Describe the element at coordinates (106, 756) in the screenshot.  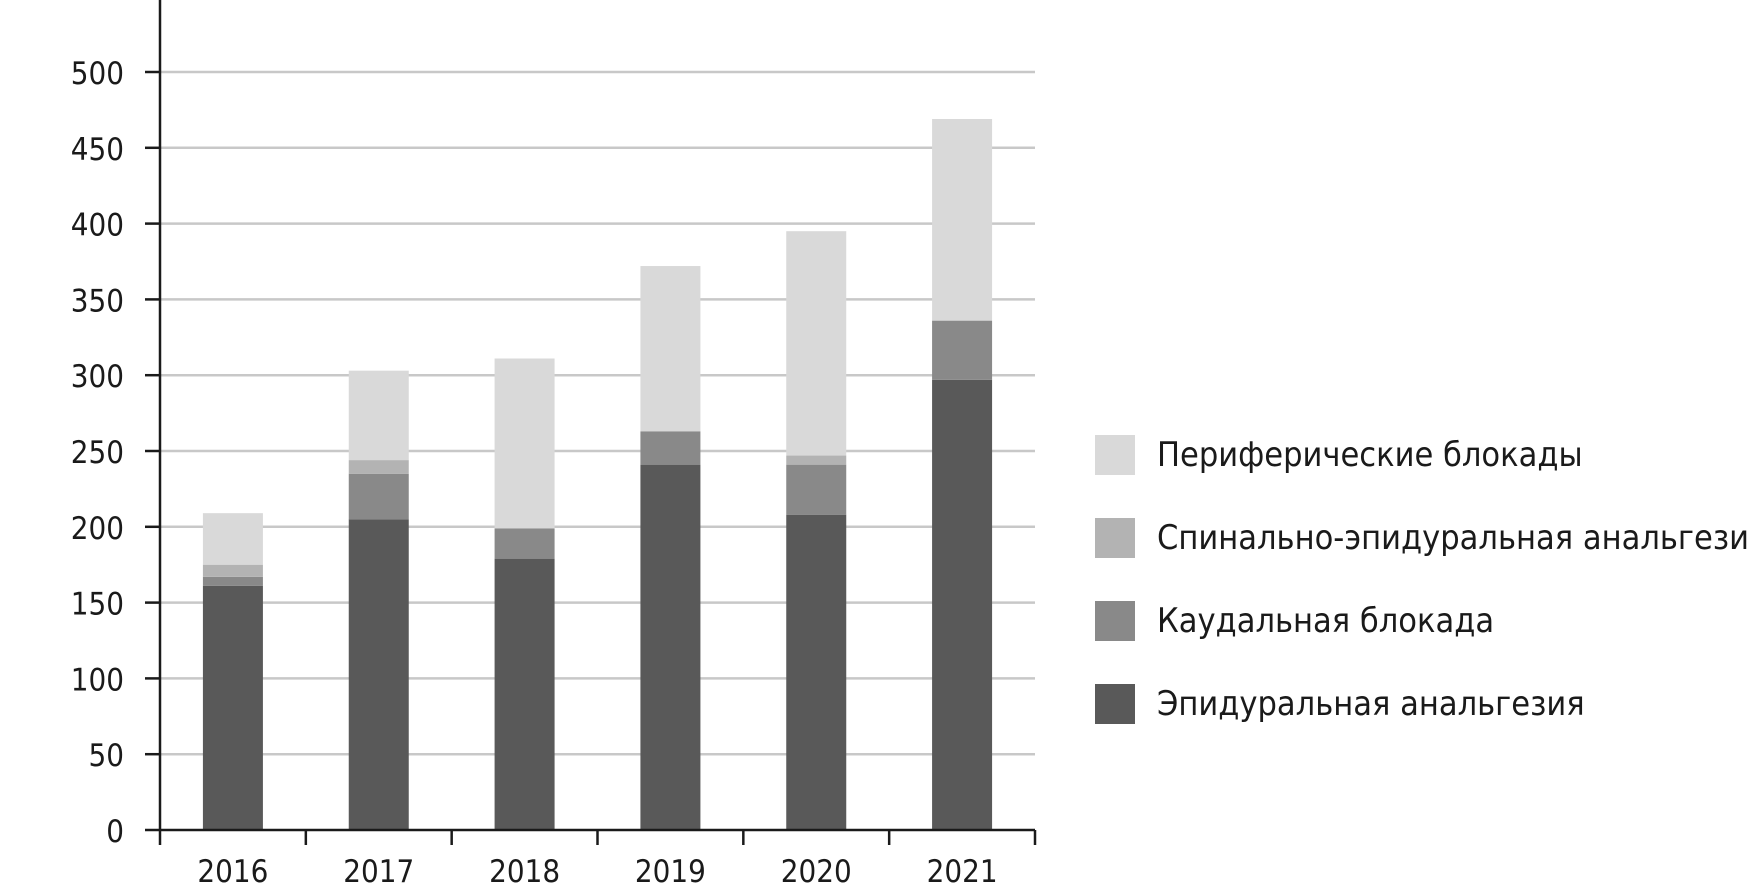
I see `y-tick-label-50: 50` at that location.